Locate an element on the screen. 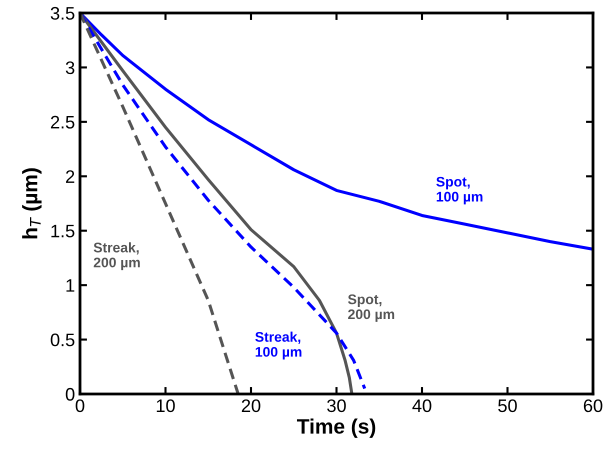 This screenshot has height=457, width=605. y-tick-label: 3.5 is located at coordinates (62, 13).